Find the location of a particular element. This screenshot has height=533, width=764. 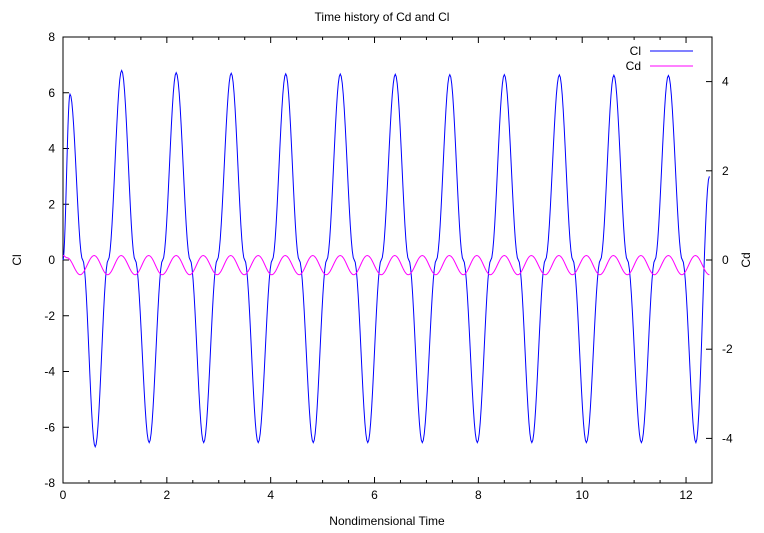

y-left-tick-label: 4 is located at coordinates (51, 149).